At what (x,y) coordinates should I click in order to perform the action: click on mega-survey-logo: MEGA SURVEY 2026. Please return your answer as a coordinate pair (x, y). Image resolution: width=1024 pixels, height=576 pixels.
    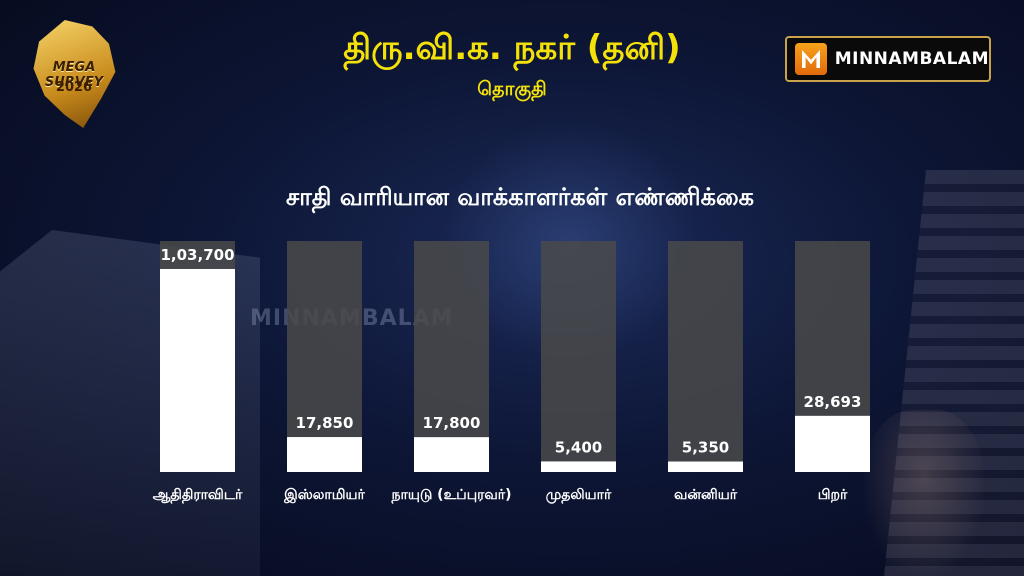
    Looking at the image, I should click on (74, 74).